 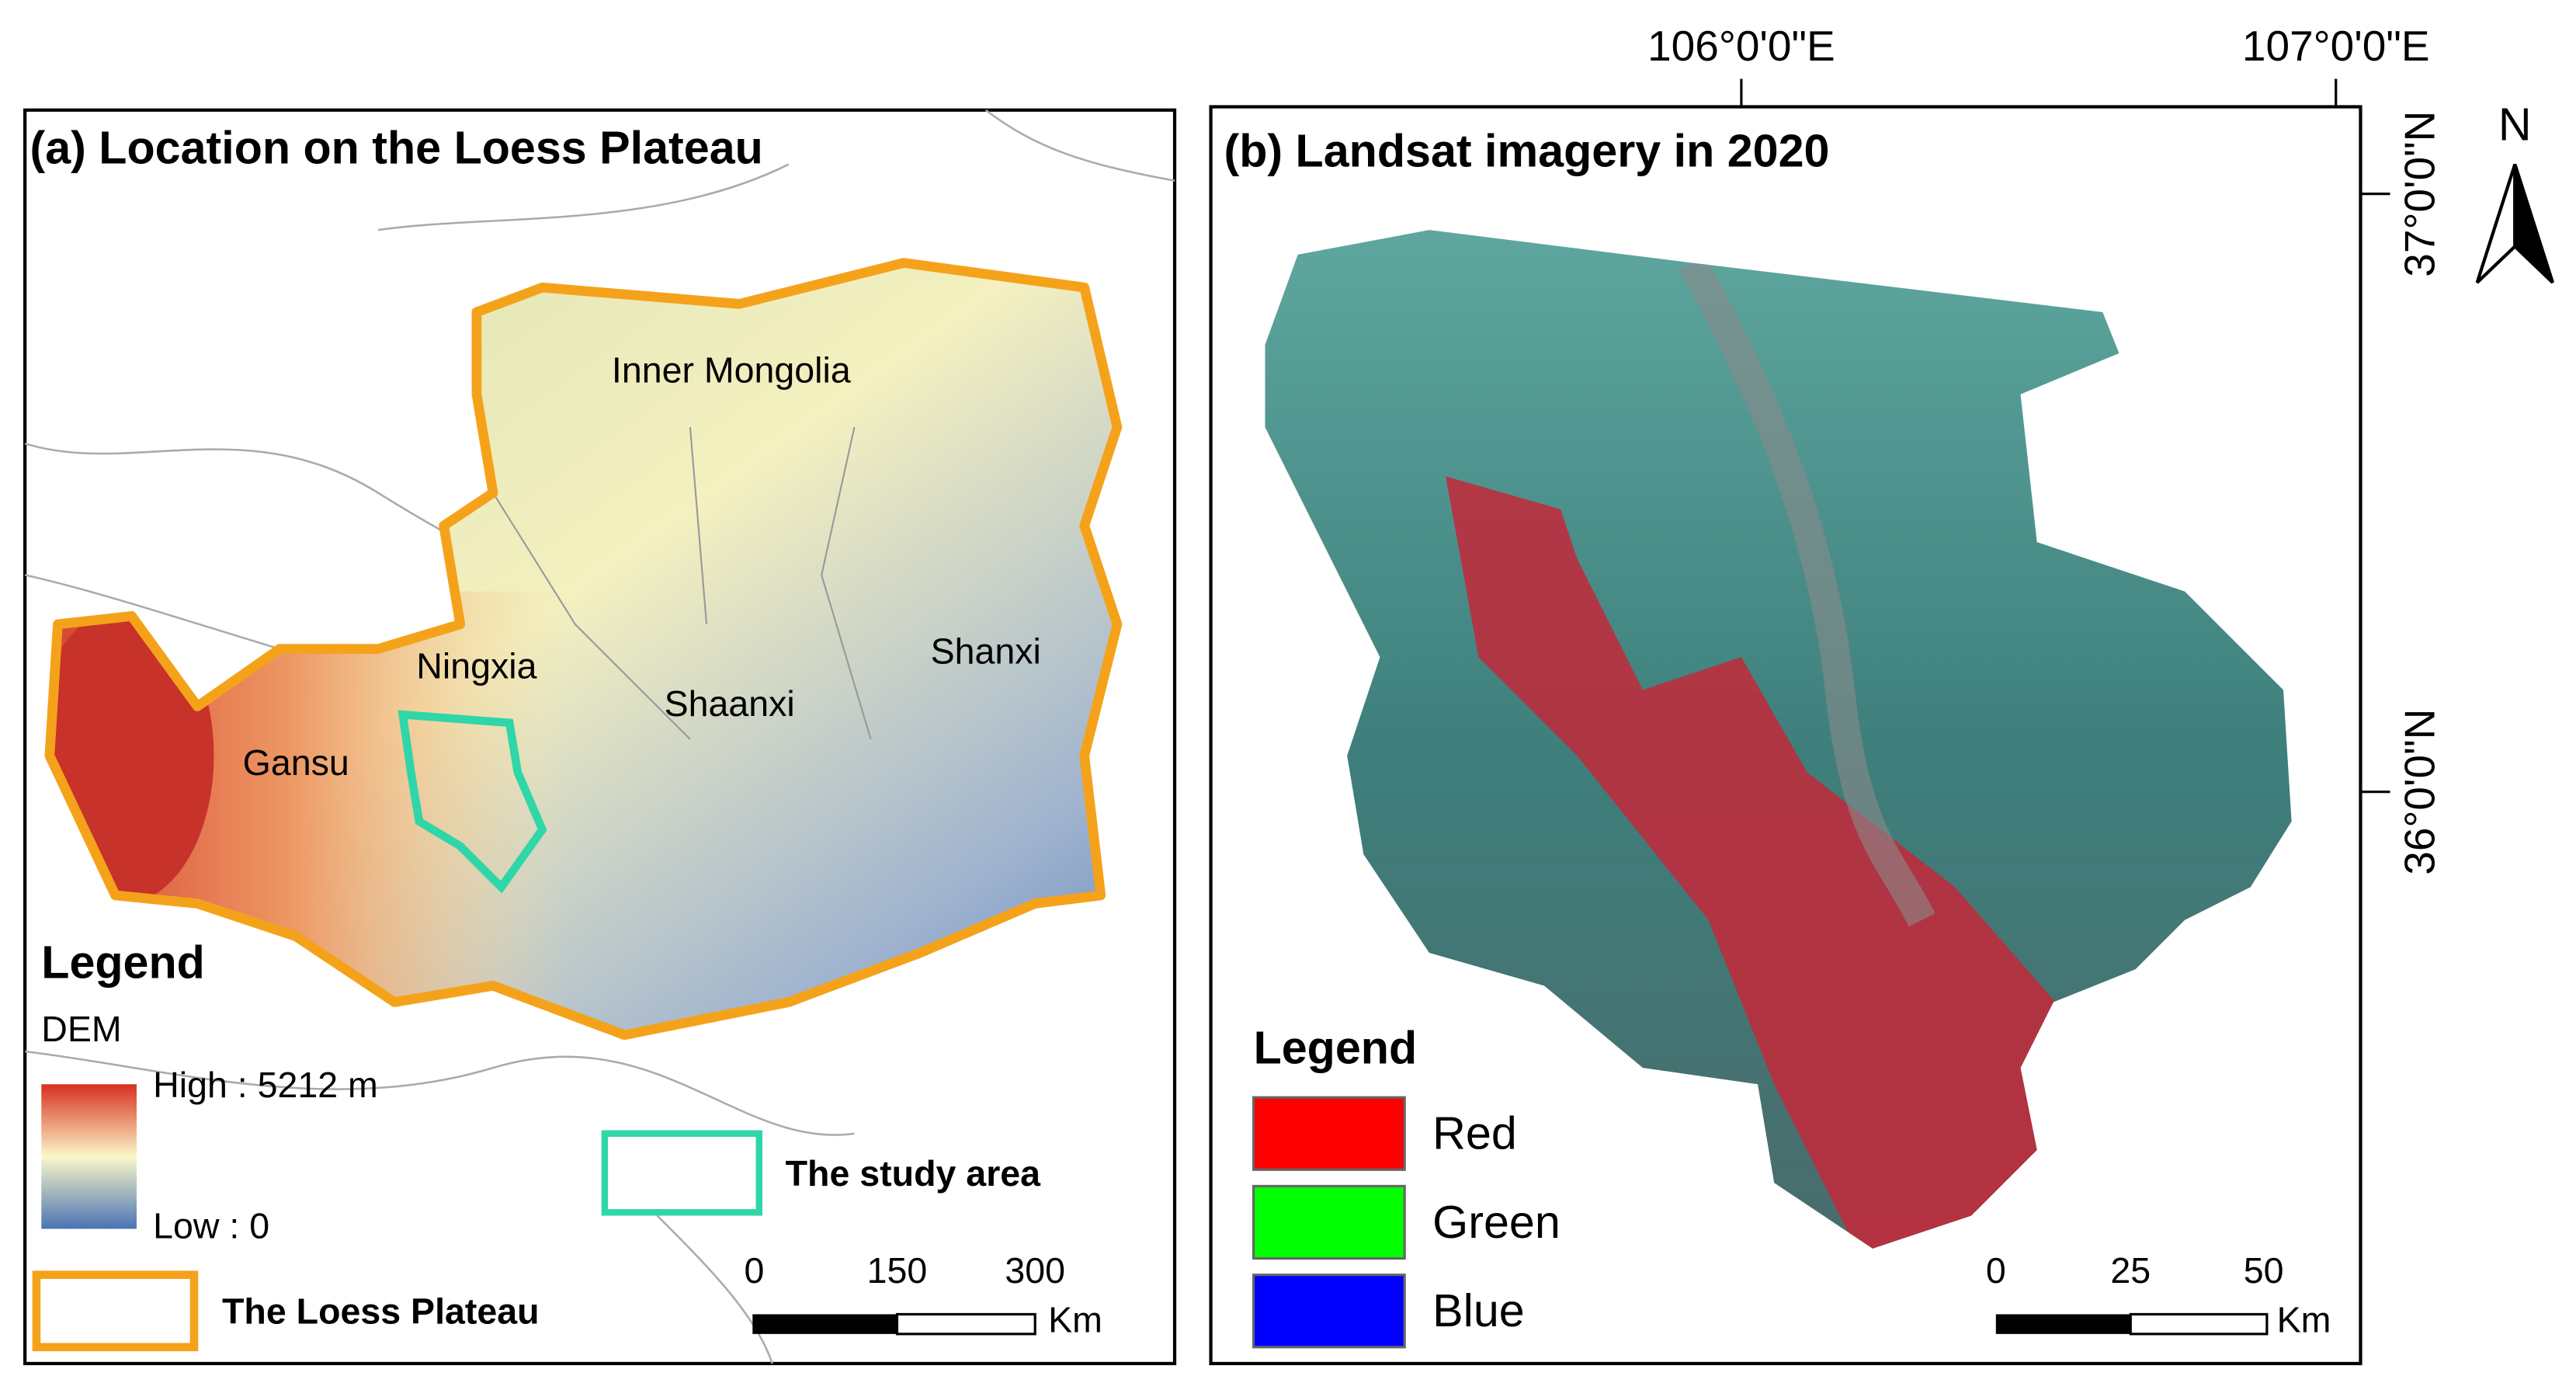 What do you see at coordinates (381, 1311) in the screenshot?
I see `legend-label: The Loess Plateau` at bounding box center [381, 1311].